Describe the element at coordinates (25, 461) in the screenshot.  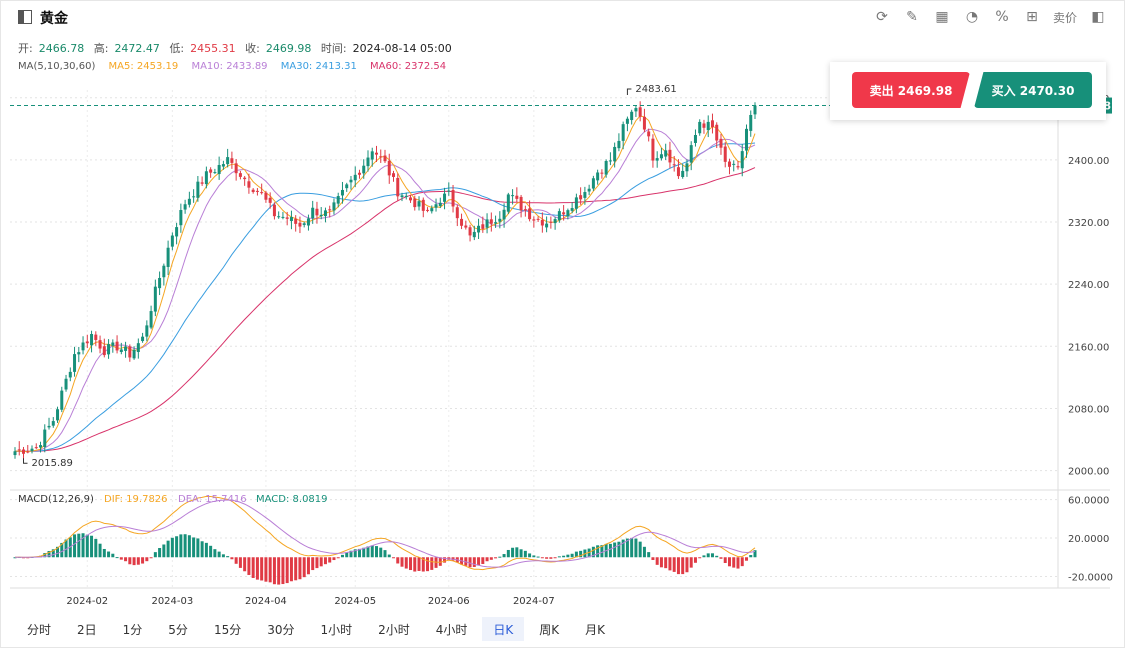
I see `low-marker` at that location.